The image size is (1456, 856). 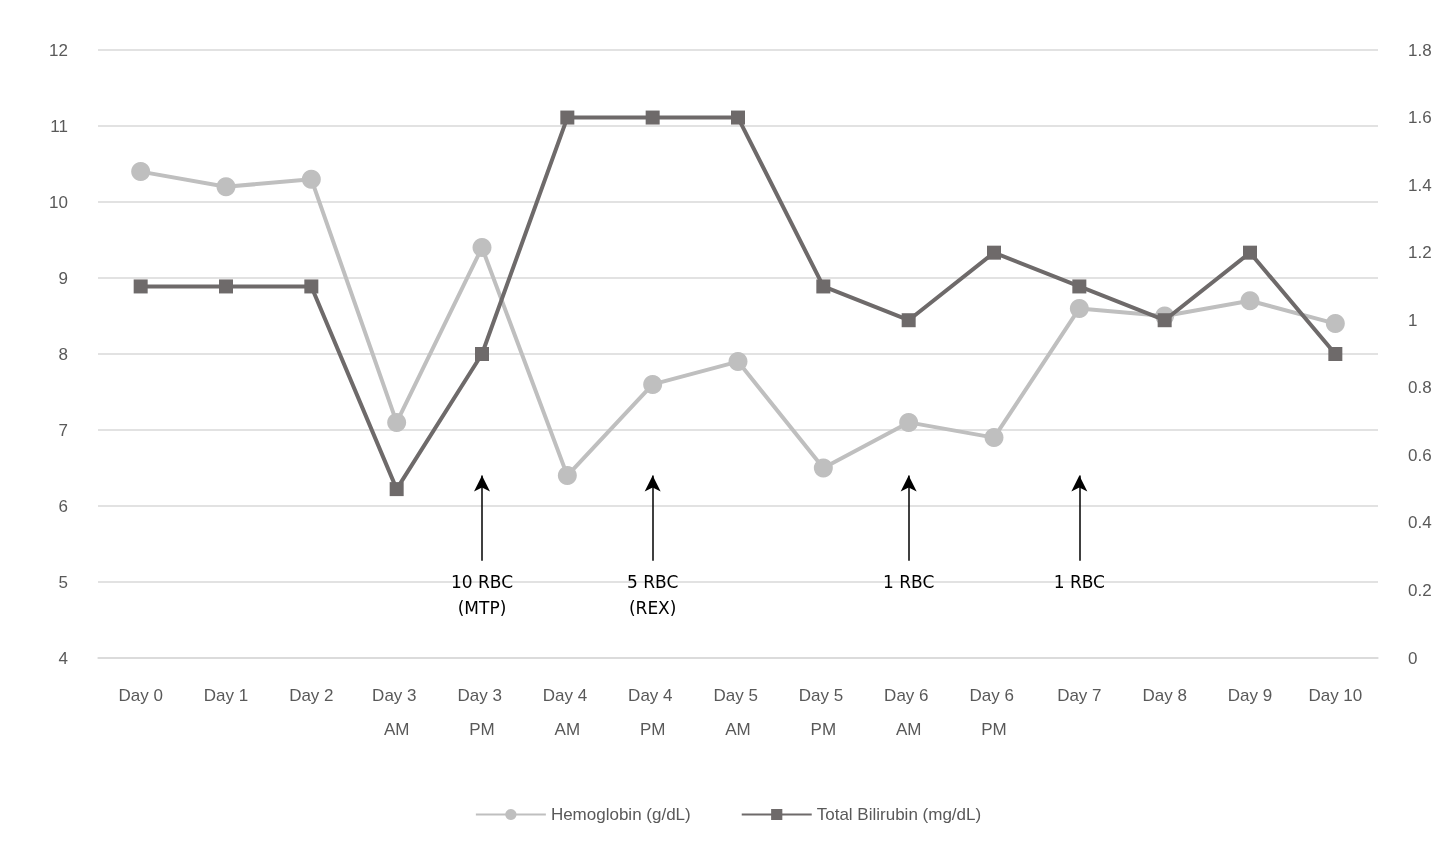 I want to click on x-tick-label: Day 3 PM, so click(x=482, y=712).